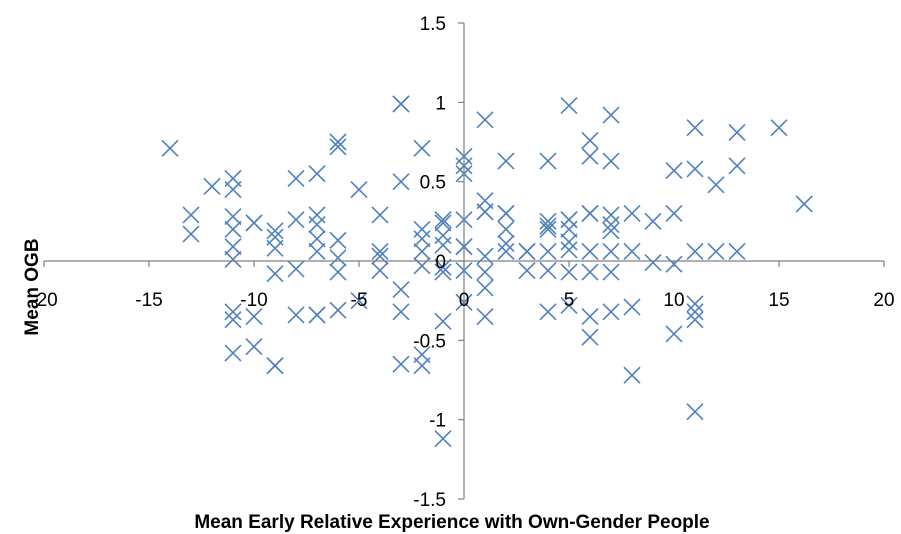  I want to click on y-tick-label: -1.5, so click(429, 500).